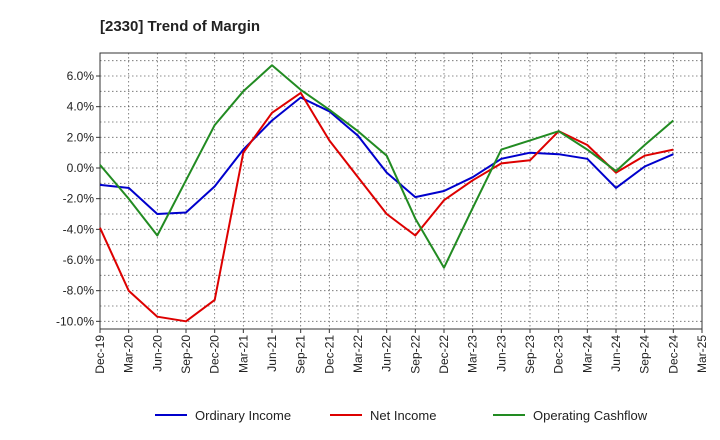 This screenshot has height=440, width=720. What do you see at coordinates (75, 321) in the screenshot?
I see `y-tick-label: -10.0%` at bounding box center [75, 321].